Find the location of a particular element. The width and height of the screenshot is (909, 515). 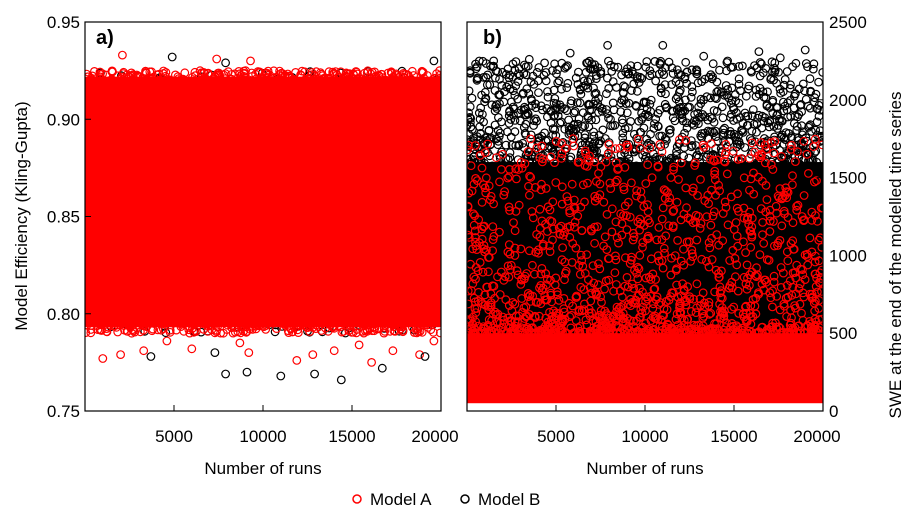

y-tick-label: 1000 is located at coordinates (848, 255).